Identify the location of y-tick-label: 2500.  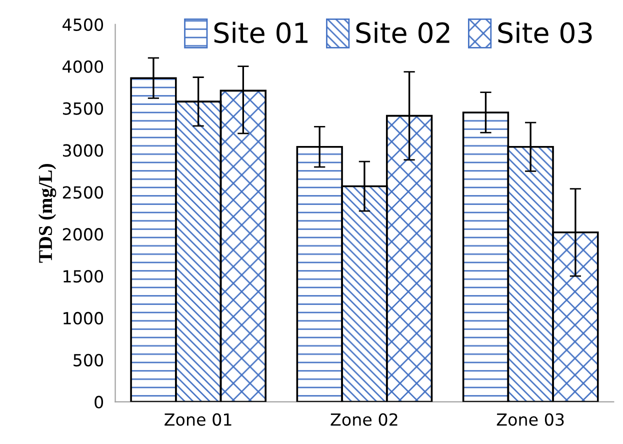
(83, 192).